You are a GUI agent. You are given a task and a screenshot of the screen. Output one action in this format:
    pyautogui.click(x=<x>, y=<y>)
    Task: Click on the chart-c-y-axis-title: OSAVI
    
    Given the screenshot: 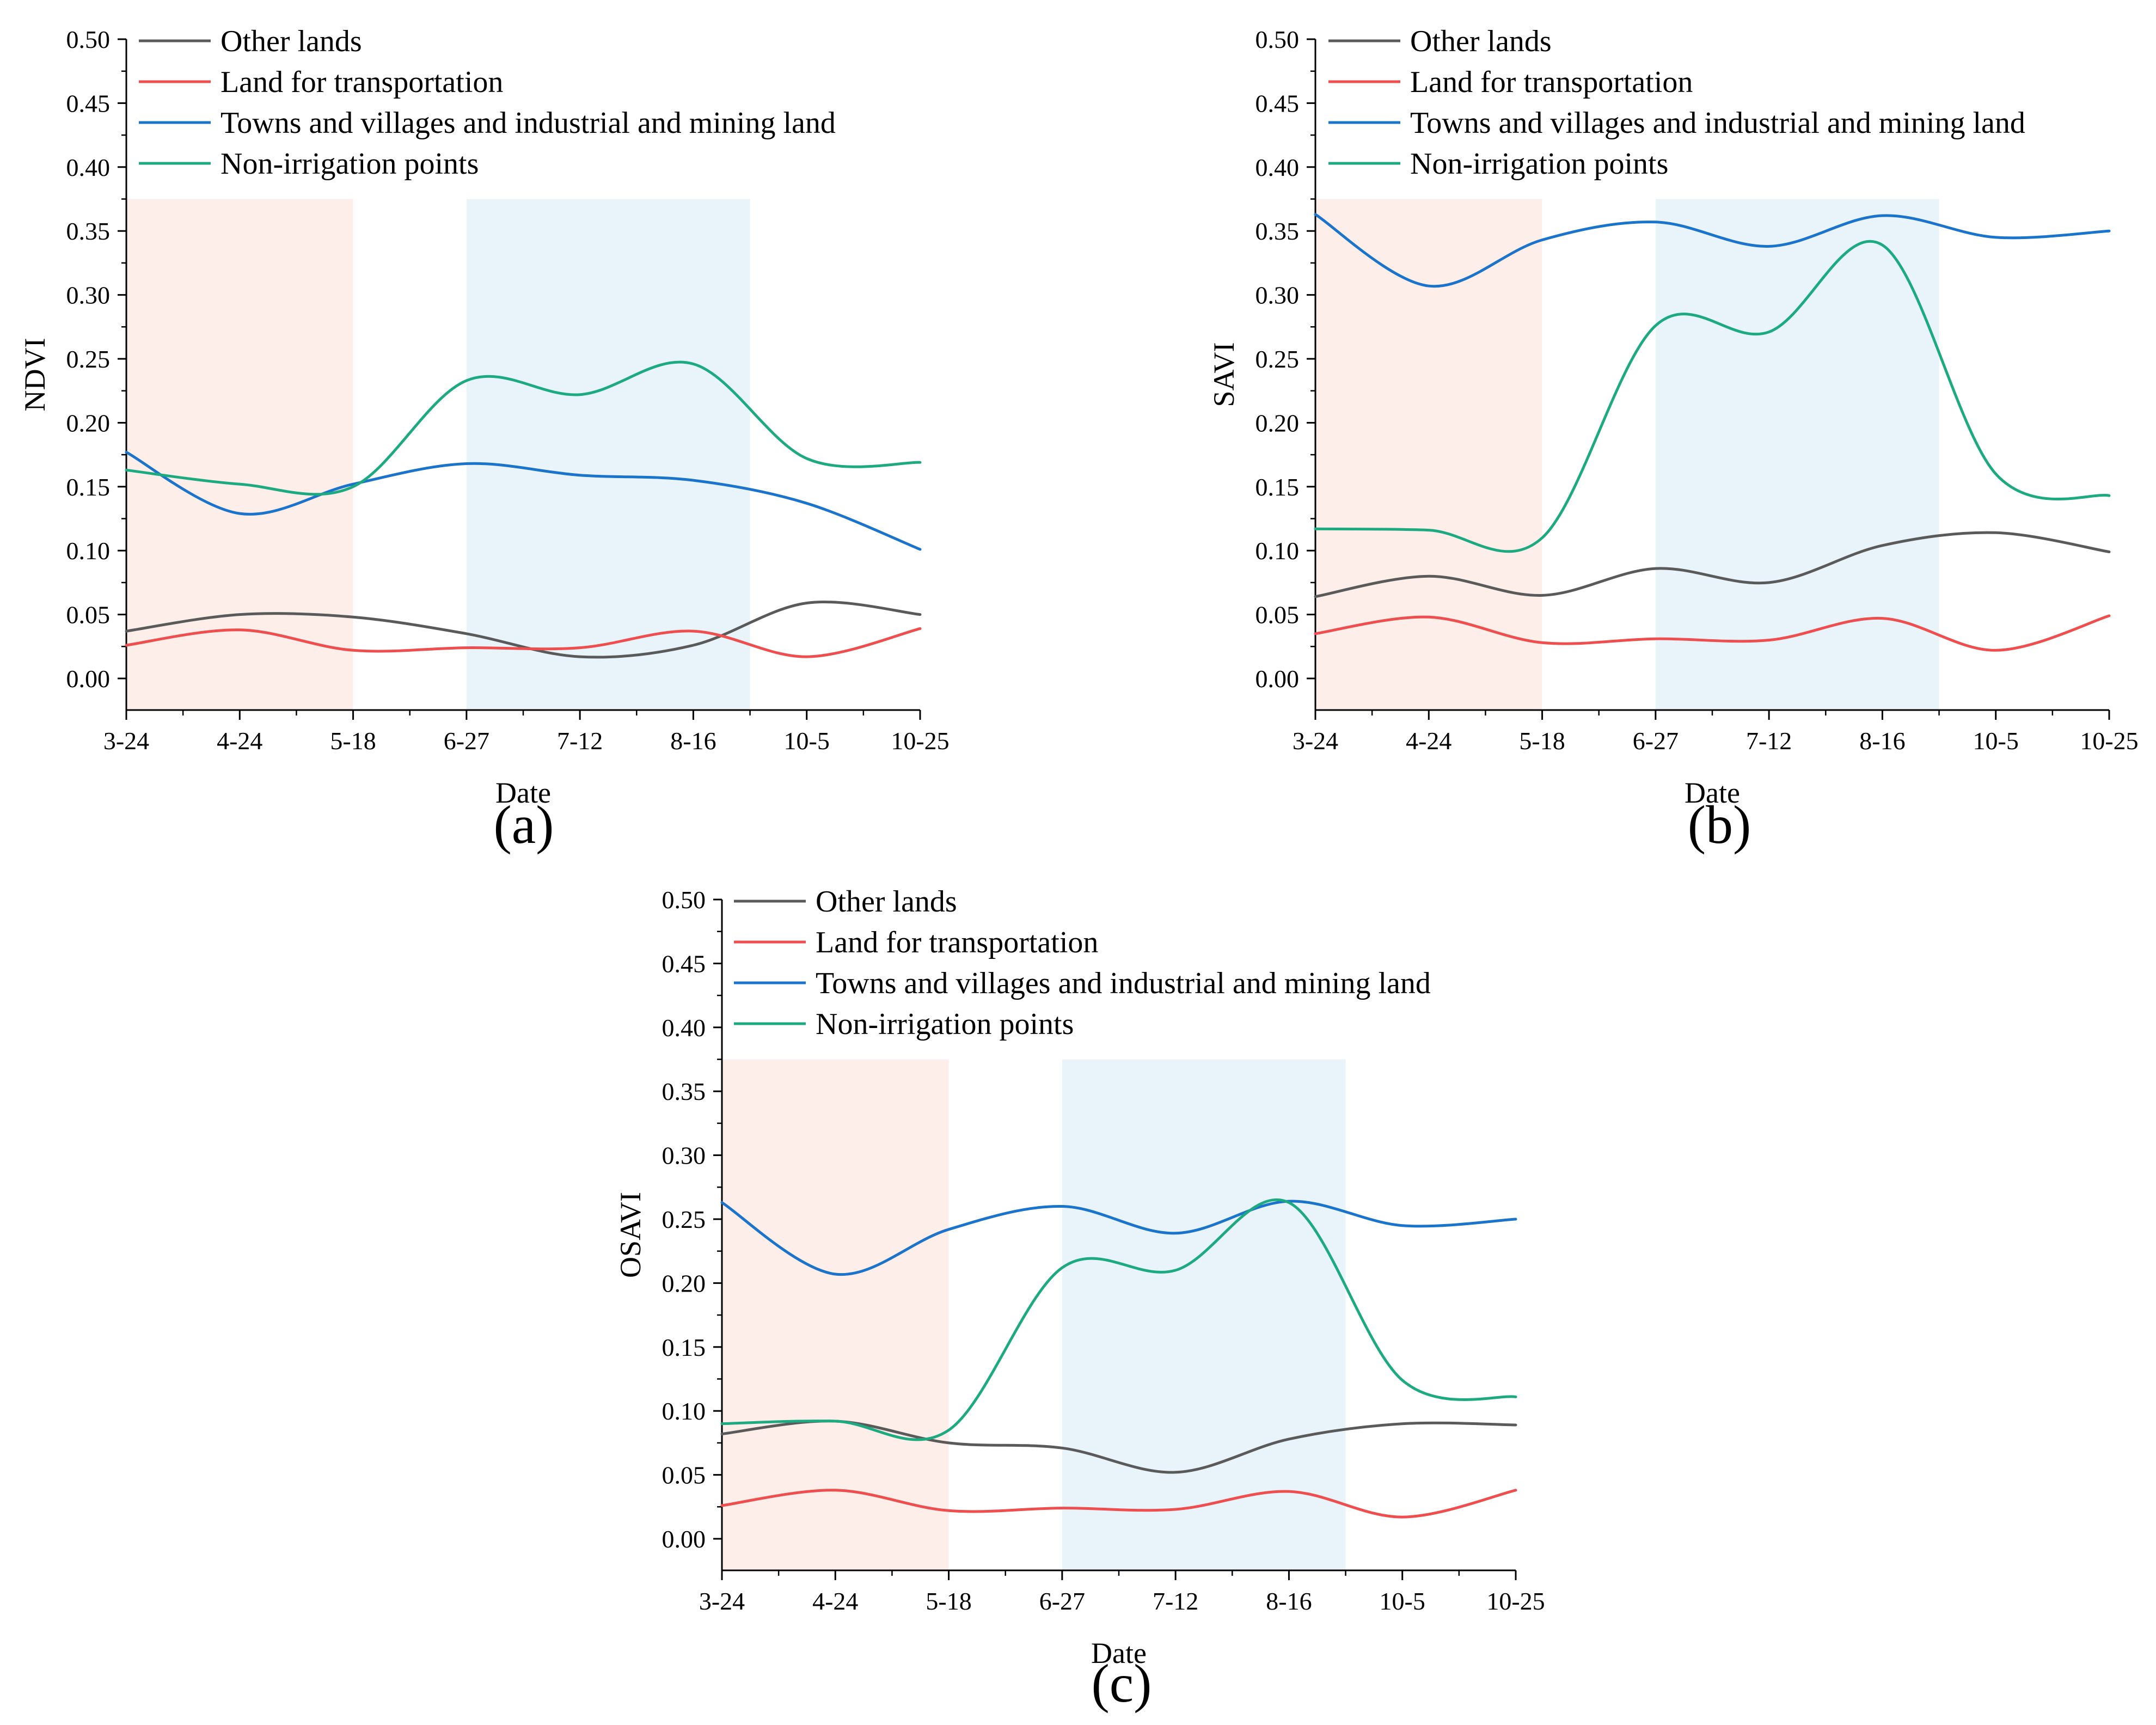 What is the action you would take?
    pyautogui.click(x=630, y=1235)
    